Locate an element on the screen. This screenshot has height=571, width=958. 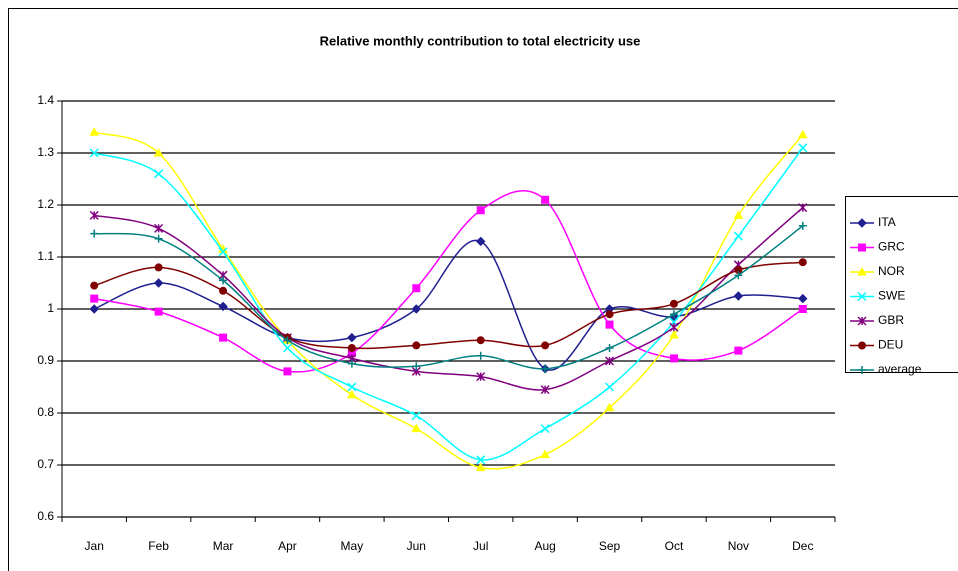
series-line is located at coordinates (448, 305).